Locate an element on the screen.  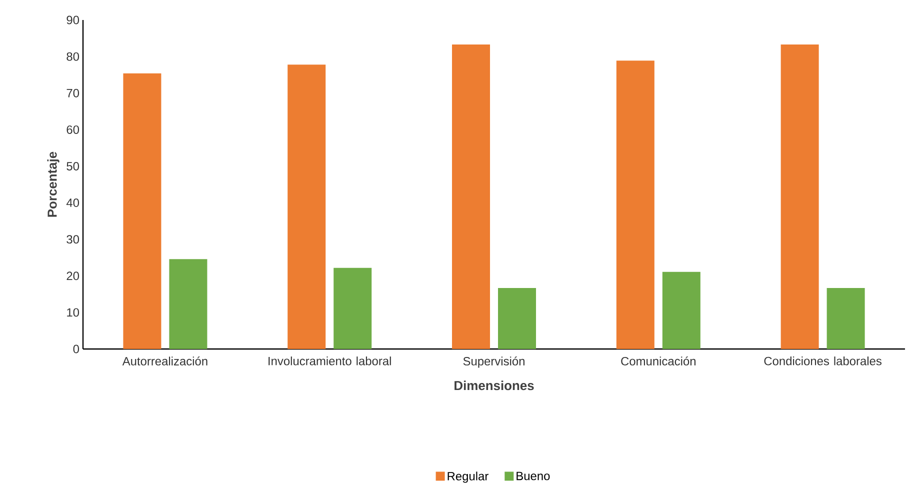
y-axis-title: Porcentaje is located at coordinates (53, 184).